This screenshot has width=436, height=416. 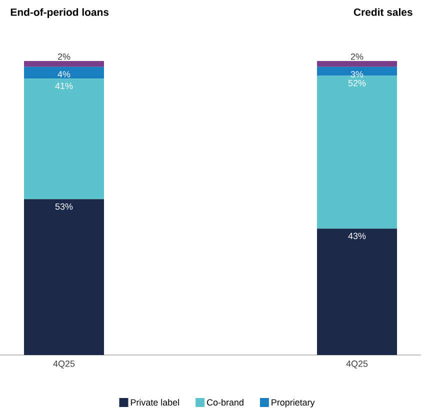 I want to click on data-label: 3%, so click(x=357, y=74).